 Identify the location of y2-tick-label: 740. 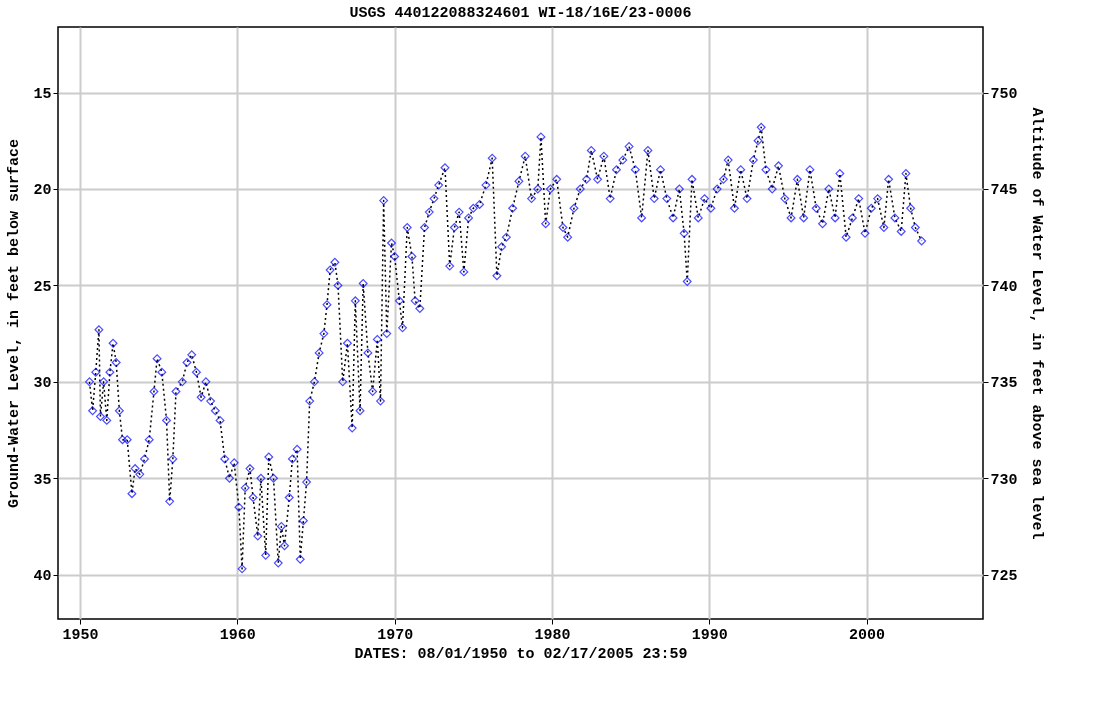
(1004, 287).